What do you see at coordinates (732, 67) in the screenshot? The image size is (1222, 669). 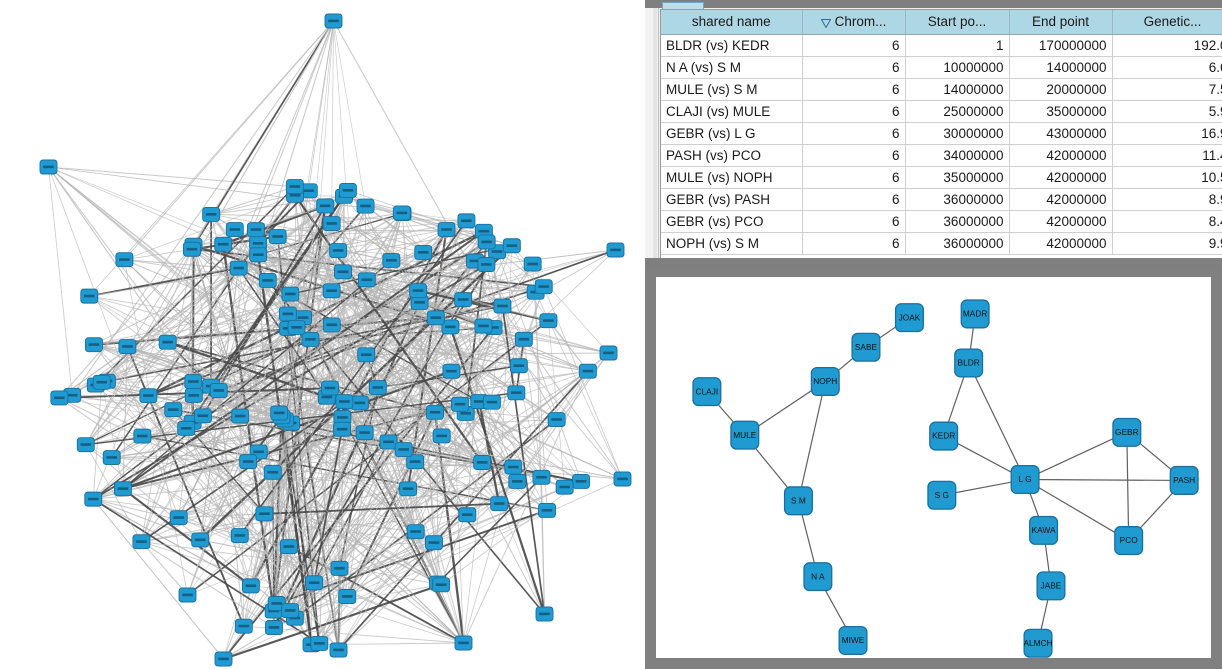 I see `cell-shared_name: N A (vs) S M` at bounding box center [732, 67].